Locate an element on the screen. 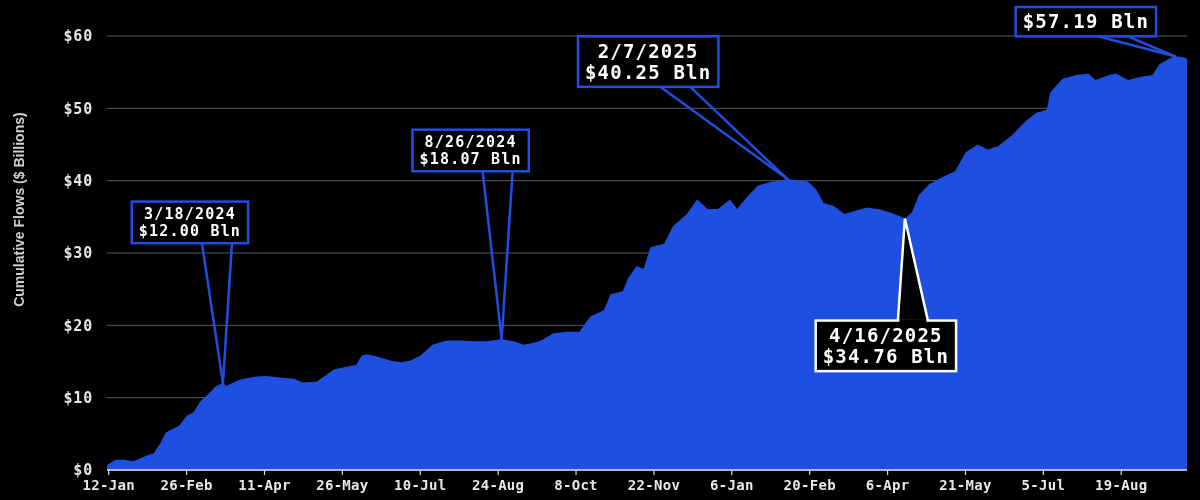 This screenshot has height=500, width=1200. y-axis-title: Cumulative Flows ($ Billions) is located at coordinates (19, 209).